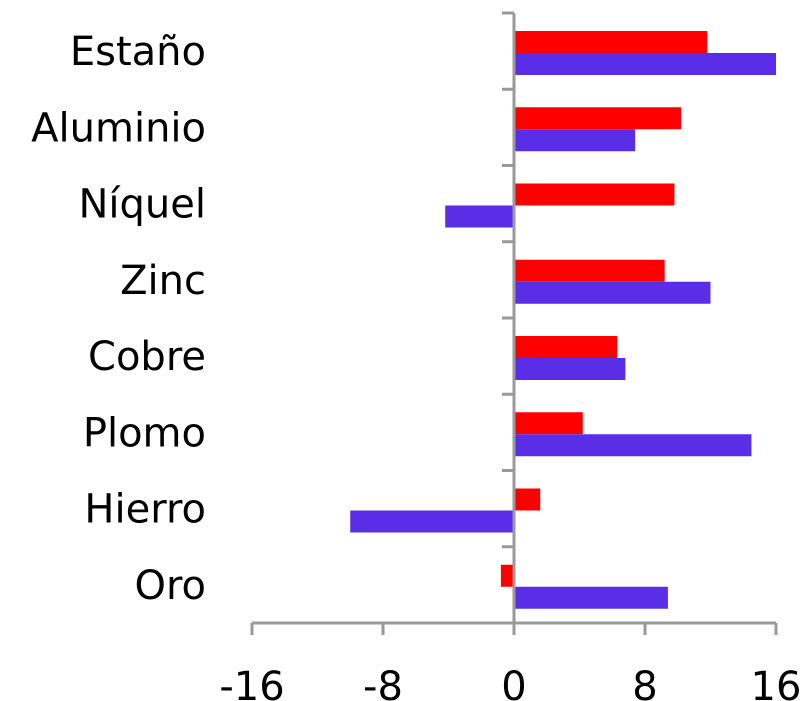 The image size is (803, 701). What do you see at coordinates (118, 128) in the screenshot?
I see `category-label: Aluminio` at bounding box center [118, 128].